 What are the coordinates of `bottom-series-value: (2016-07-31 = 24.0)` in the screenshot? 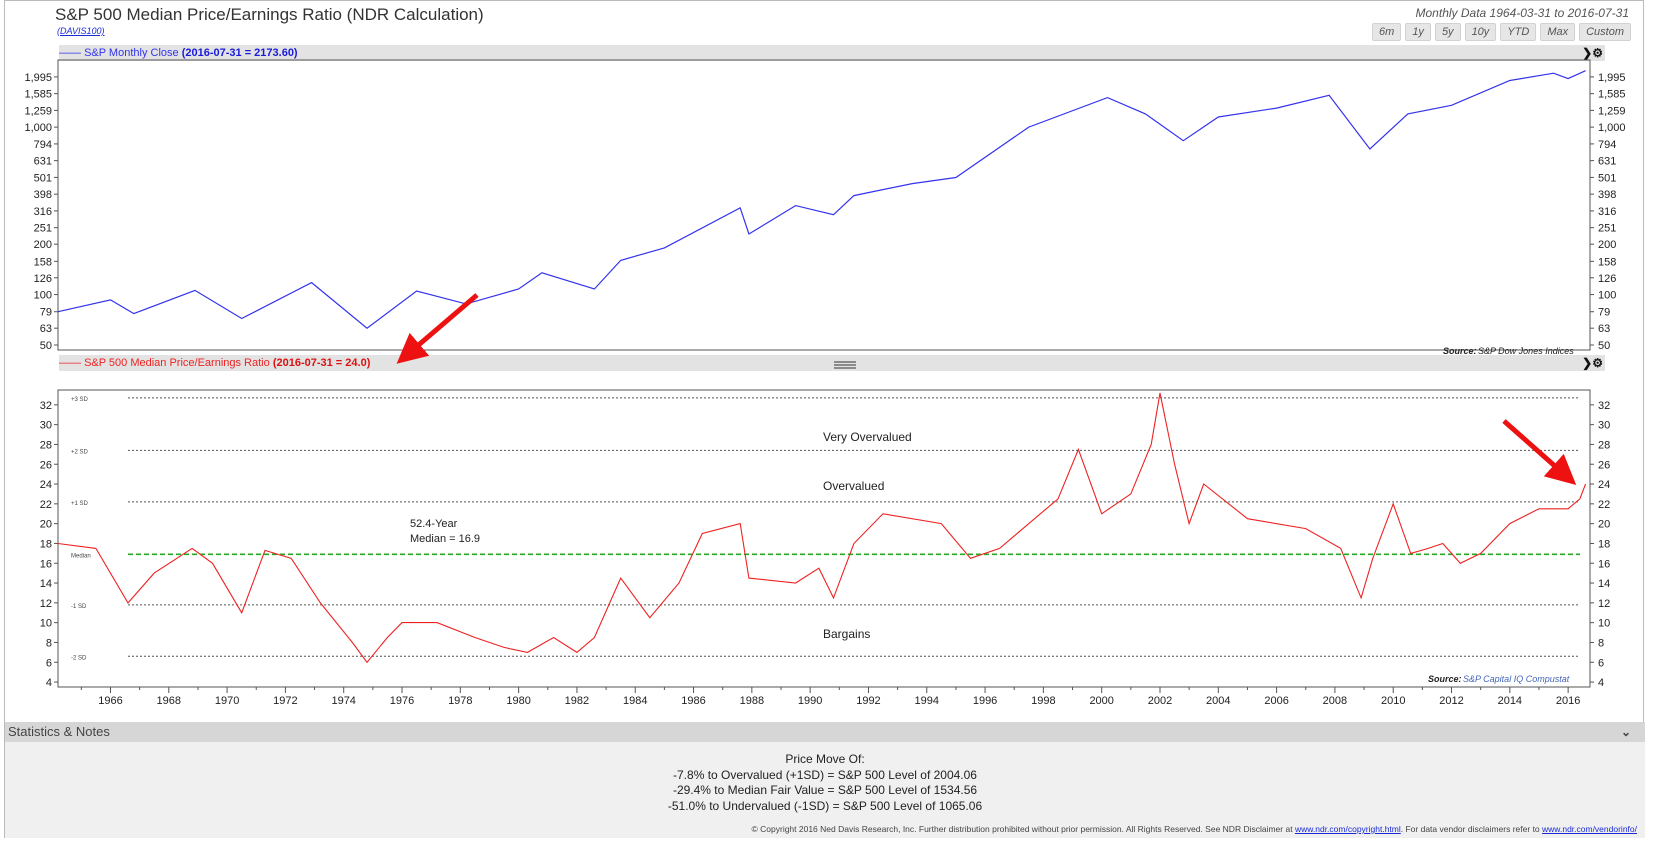 It's located at (321, 363).